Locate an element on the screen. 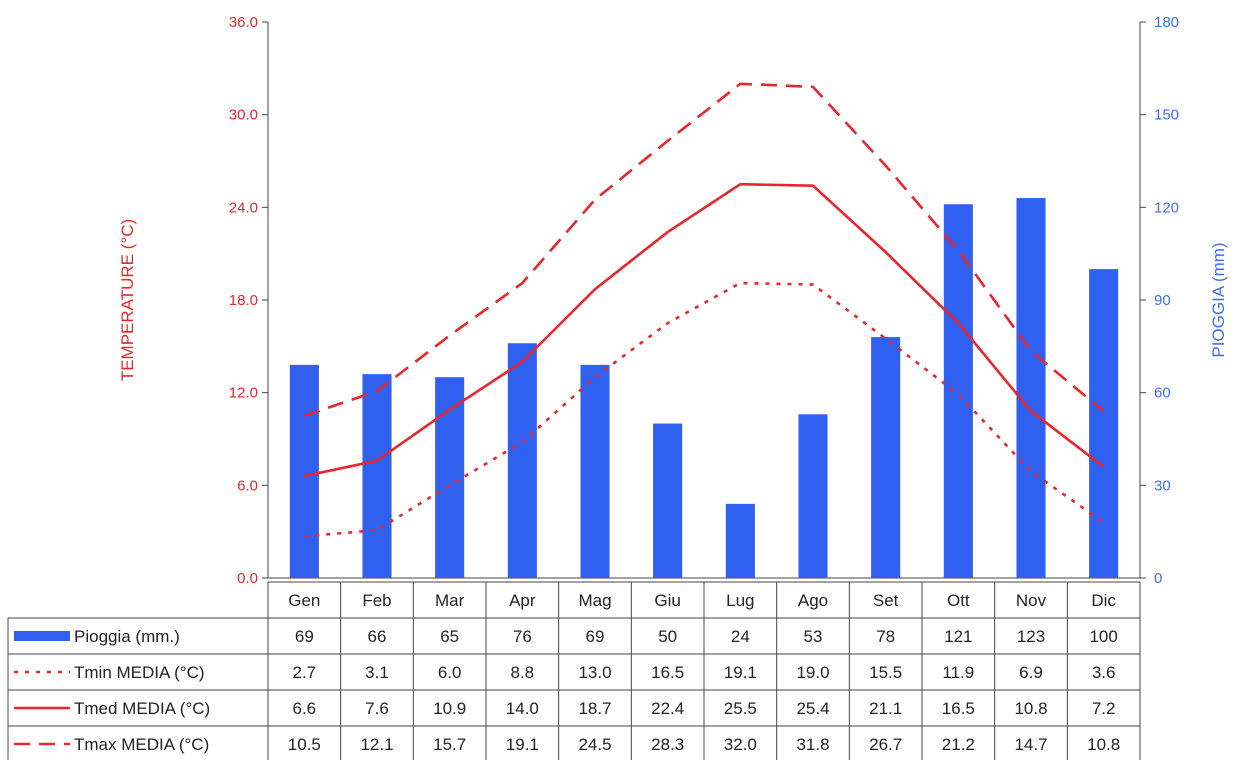 Image resolution: width=1238 pixels, height=760 pixels. table-data-label: 24.5 is located at coordinates (594, 744).